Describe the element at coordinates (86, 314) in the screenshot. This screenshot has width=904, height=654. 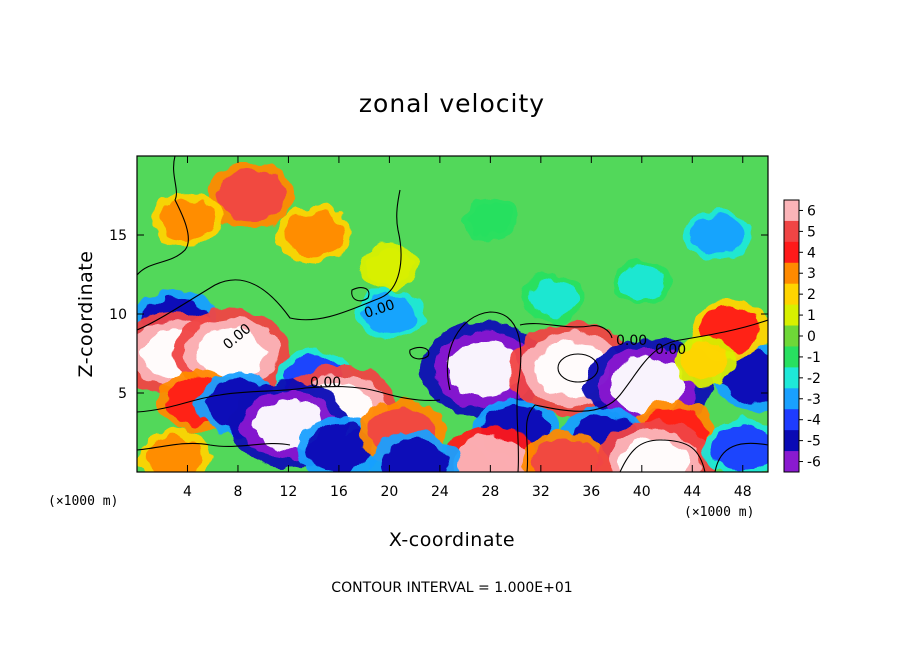
I see `y-axis-label: Z-coordinate` at that location.